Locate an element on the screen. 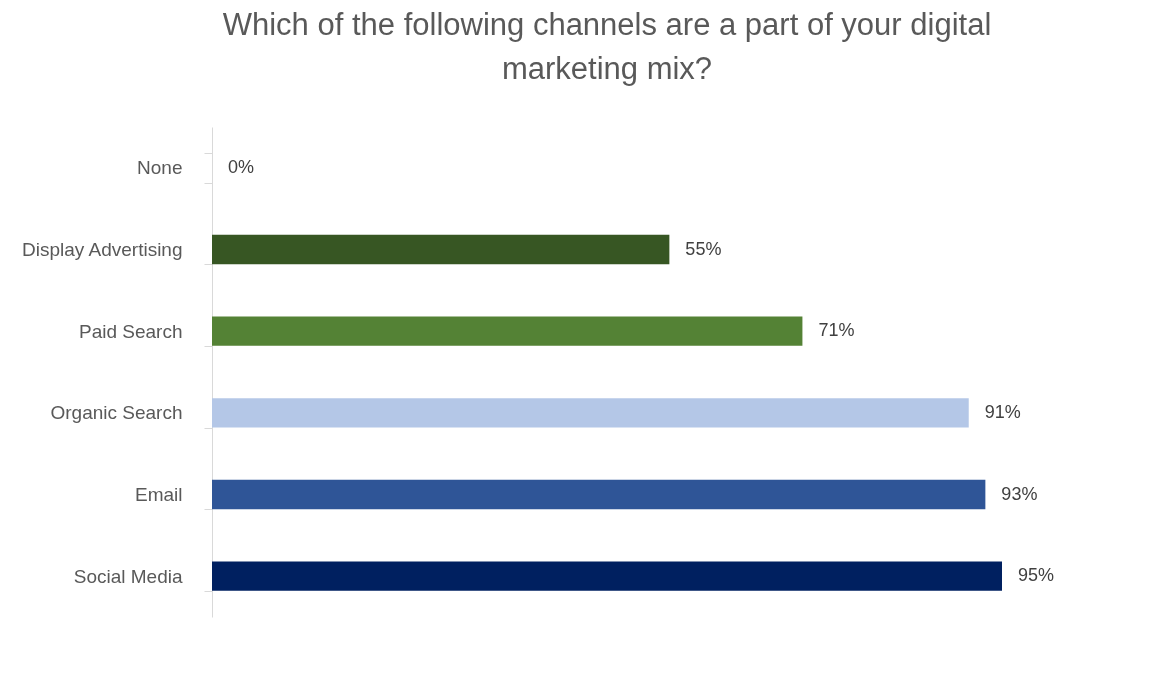 The height and width of the screenshot is (675, 1160). y-tick-label: Display Advertising is located at coordinates (102, 249).